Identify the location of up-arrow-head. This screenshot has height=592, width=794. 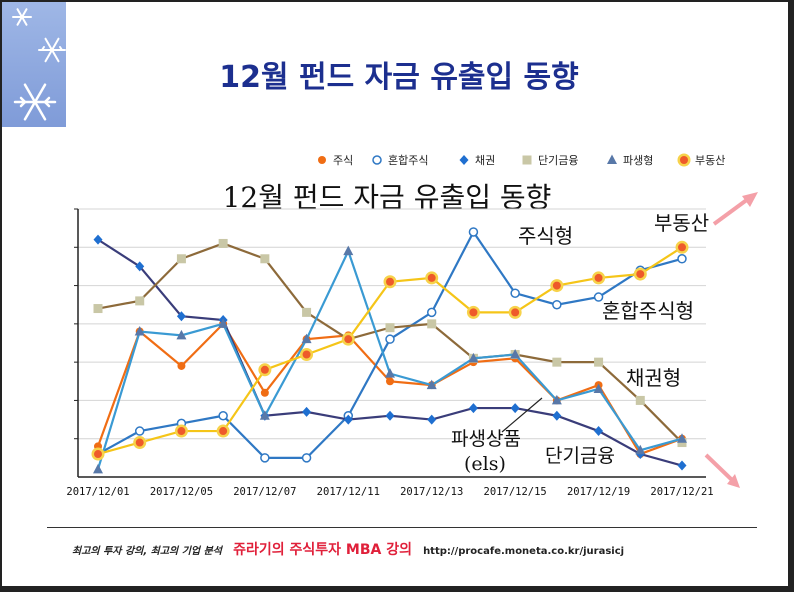
(750, 199).